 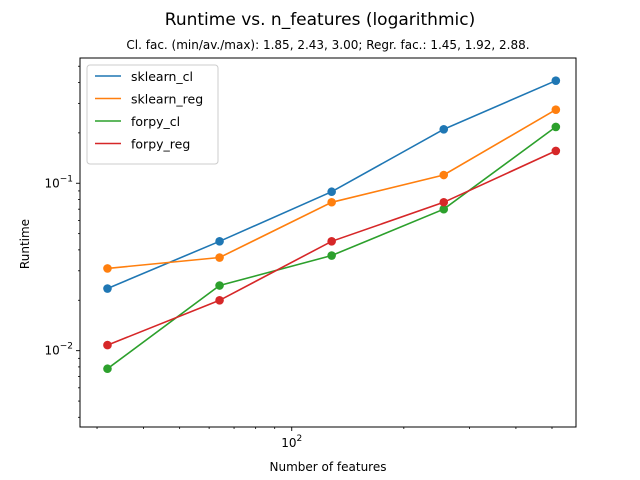 What do you see at coordinates (320, 20) in the screenshot?
I see `chart-title: Runtime vs. n_features (logarithmic)` at bounding box center [320, 20].